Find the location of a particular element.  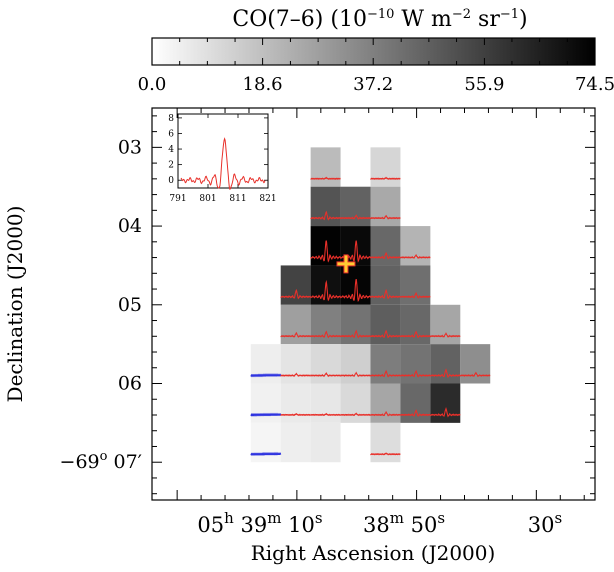

x-tick-label: 05h 39m 10s is located at coordinates (259, 523).